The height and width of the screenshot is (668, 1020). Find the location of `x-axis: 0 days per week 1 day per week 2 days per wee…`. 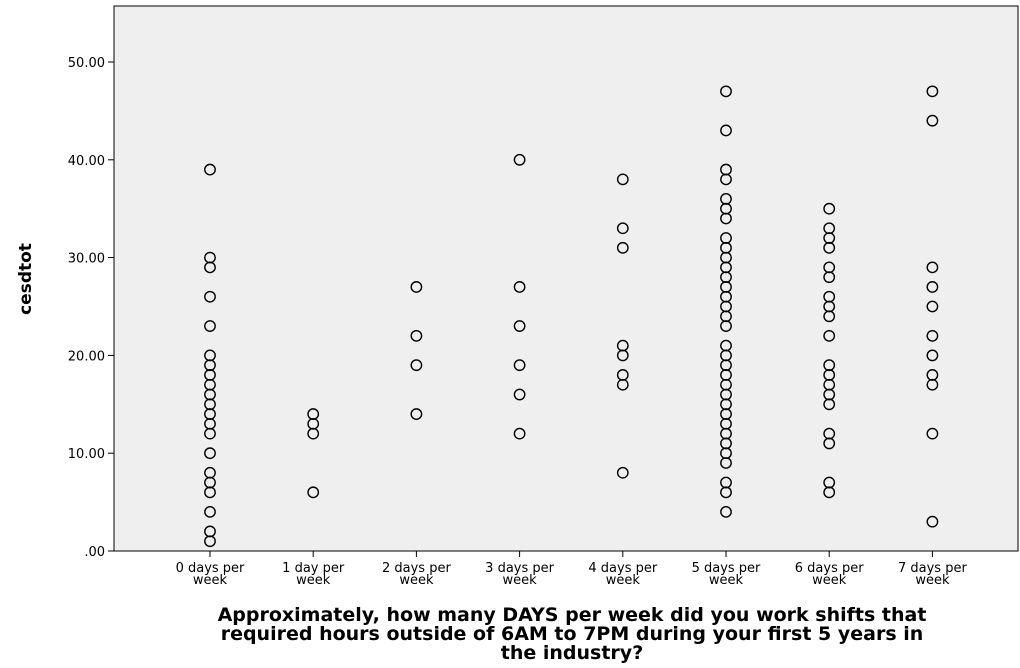

x-axis: 0 days per week 1 day per week 2 days per wee… is located at coordinates (571, 569).